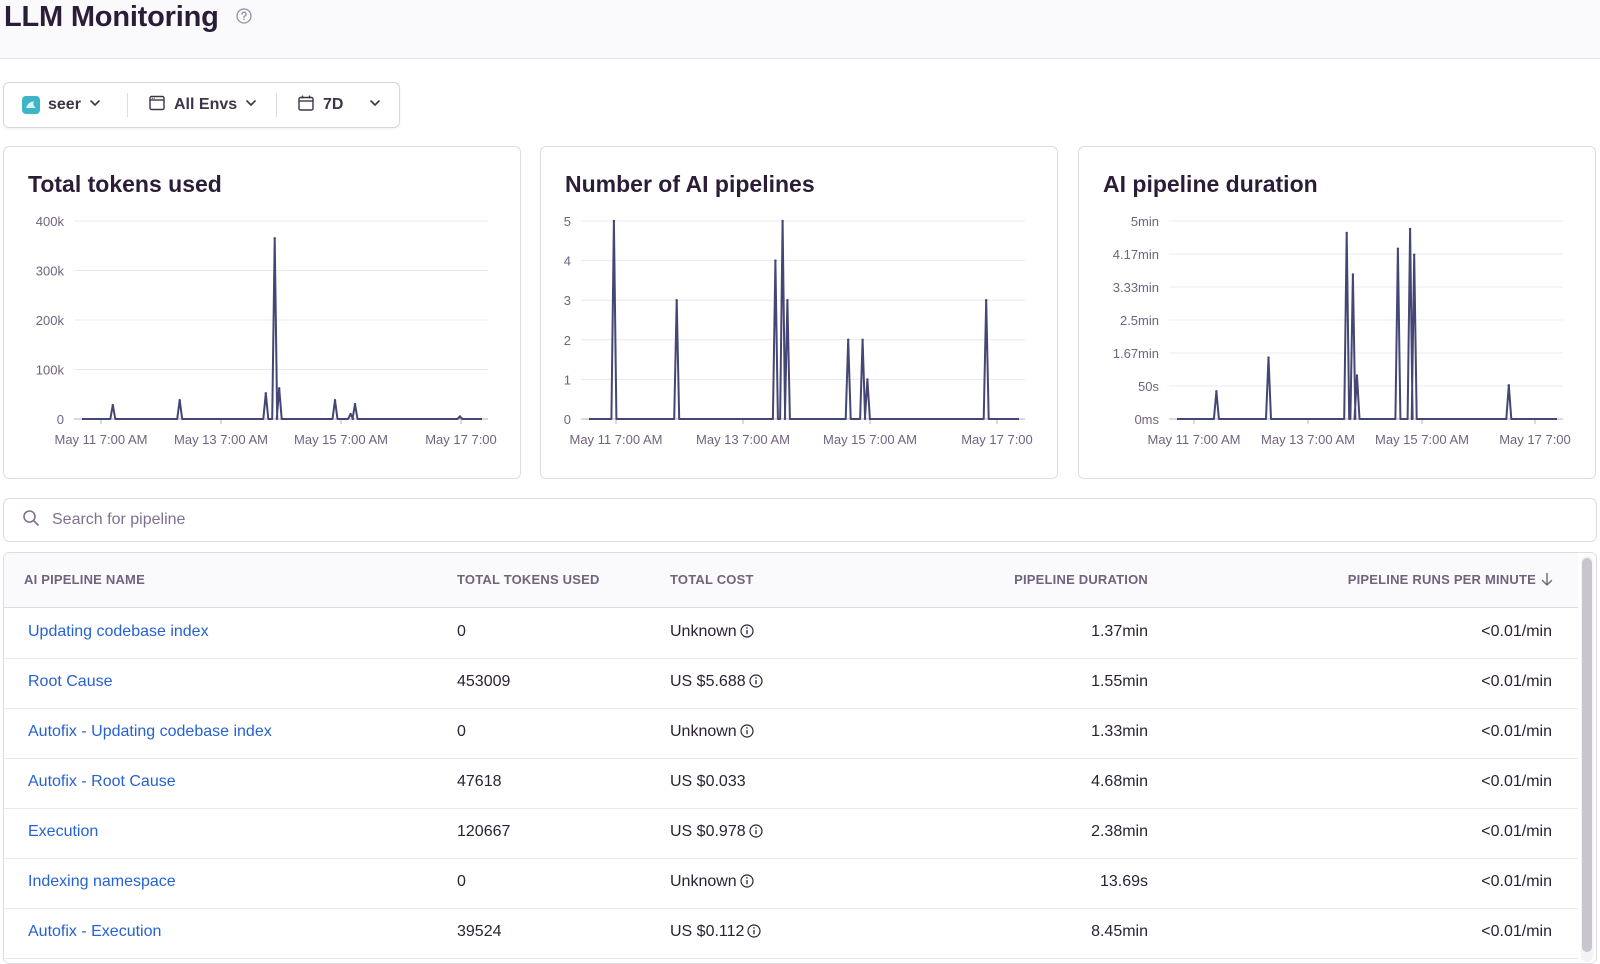 The width and height of the screenshot is (1600, 964). Describe the element at coordinates (70, 681) in the screenshot. I see `pipeline-name-link: Root Cause` at that location.